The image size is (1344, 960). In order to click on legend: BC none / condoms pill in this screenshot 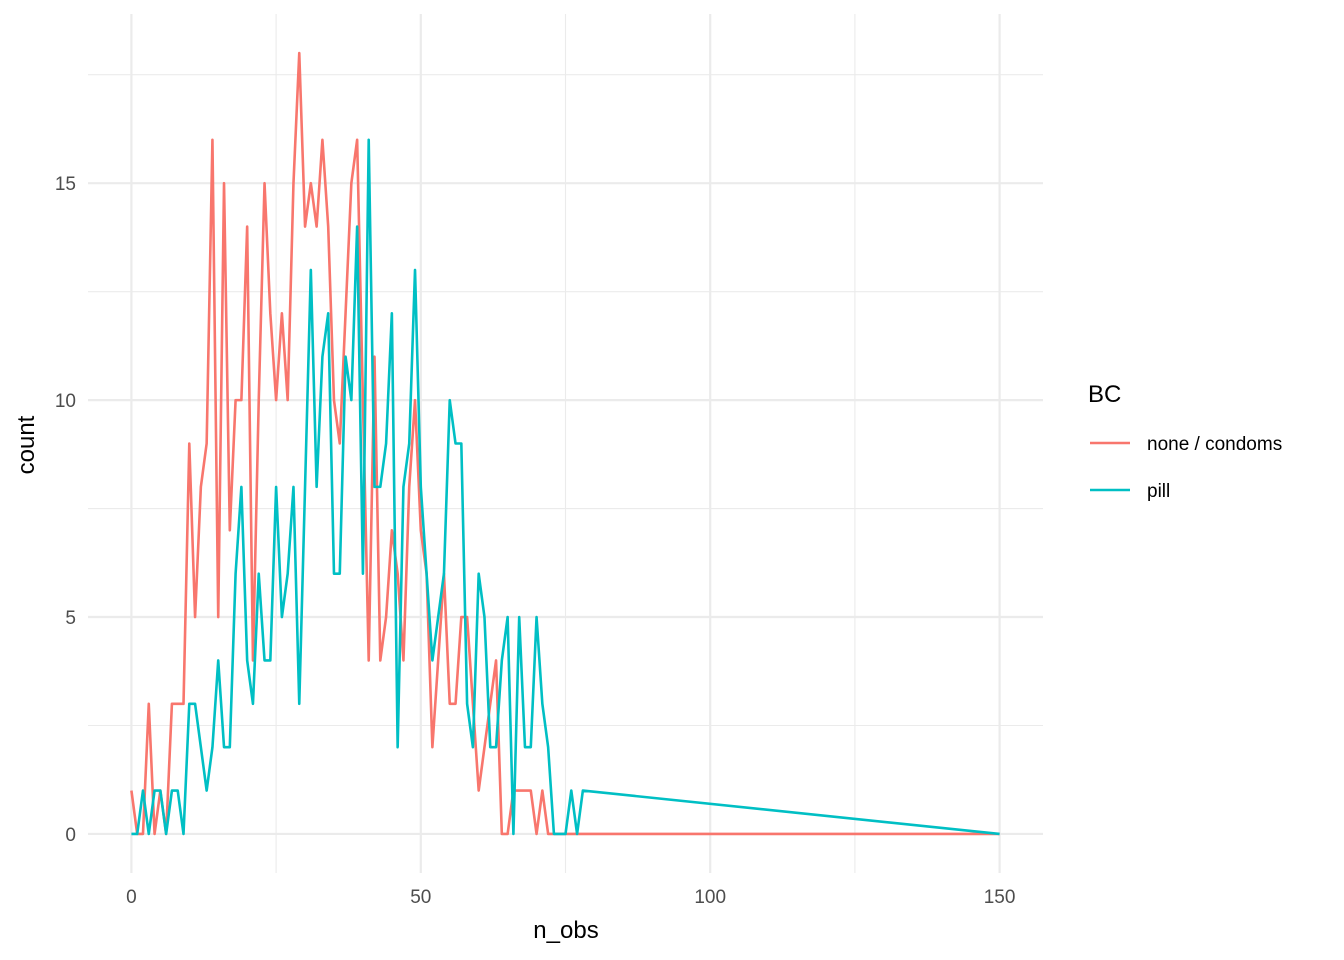, I will do `click(1185, 441)`.